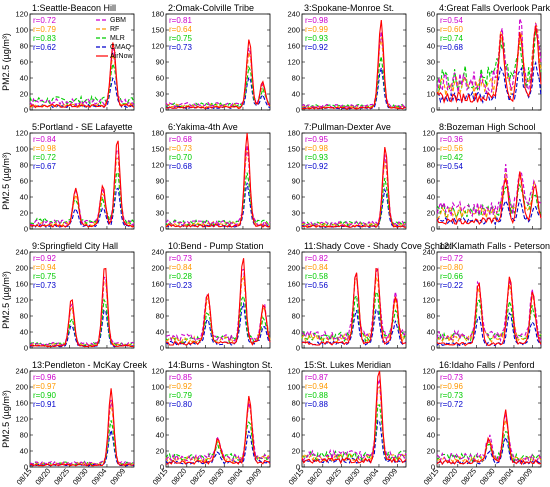 The height and width of the screenshot is (487, 550). I want to click on panel-title: 10:Bend - Pump Station, so click(216, 246).